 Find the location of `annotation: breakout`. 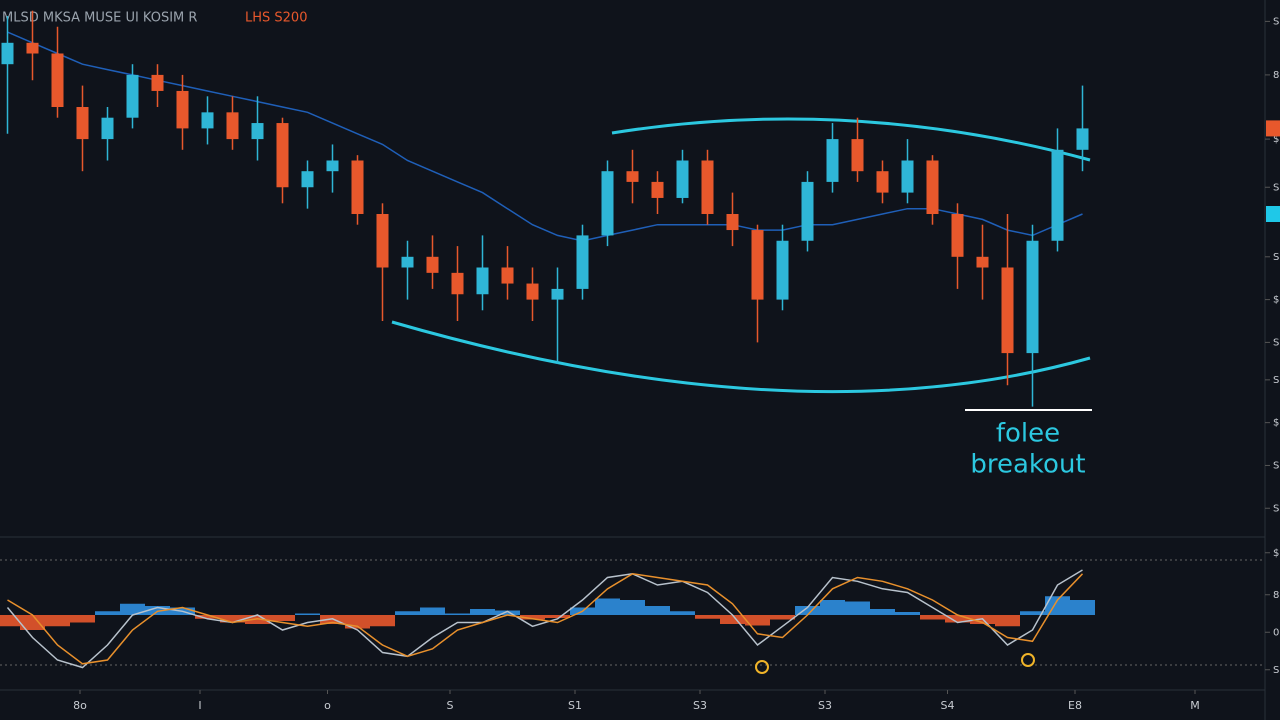

annotation: breakout is located at coordinates (1027, 465).